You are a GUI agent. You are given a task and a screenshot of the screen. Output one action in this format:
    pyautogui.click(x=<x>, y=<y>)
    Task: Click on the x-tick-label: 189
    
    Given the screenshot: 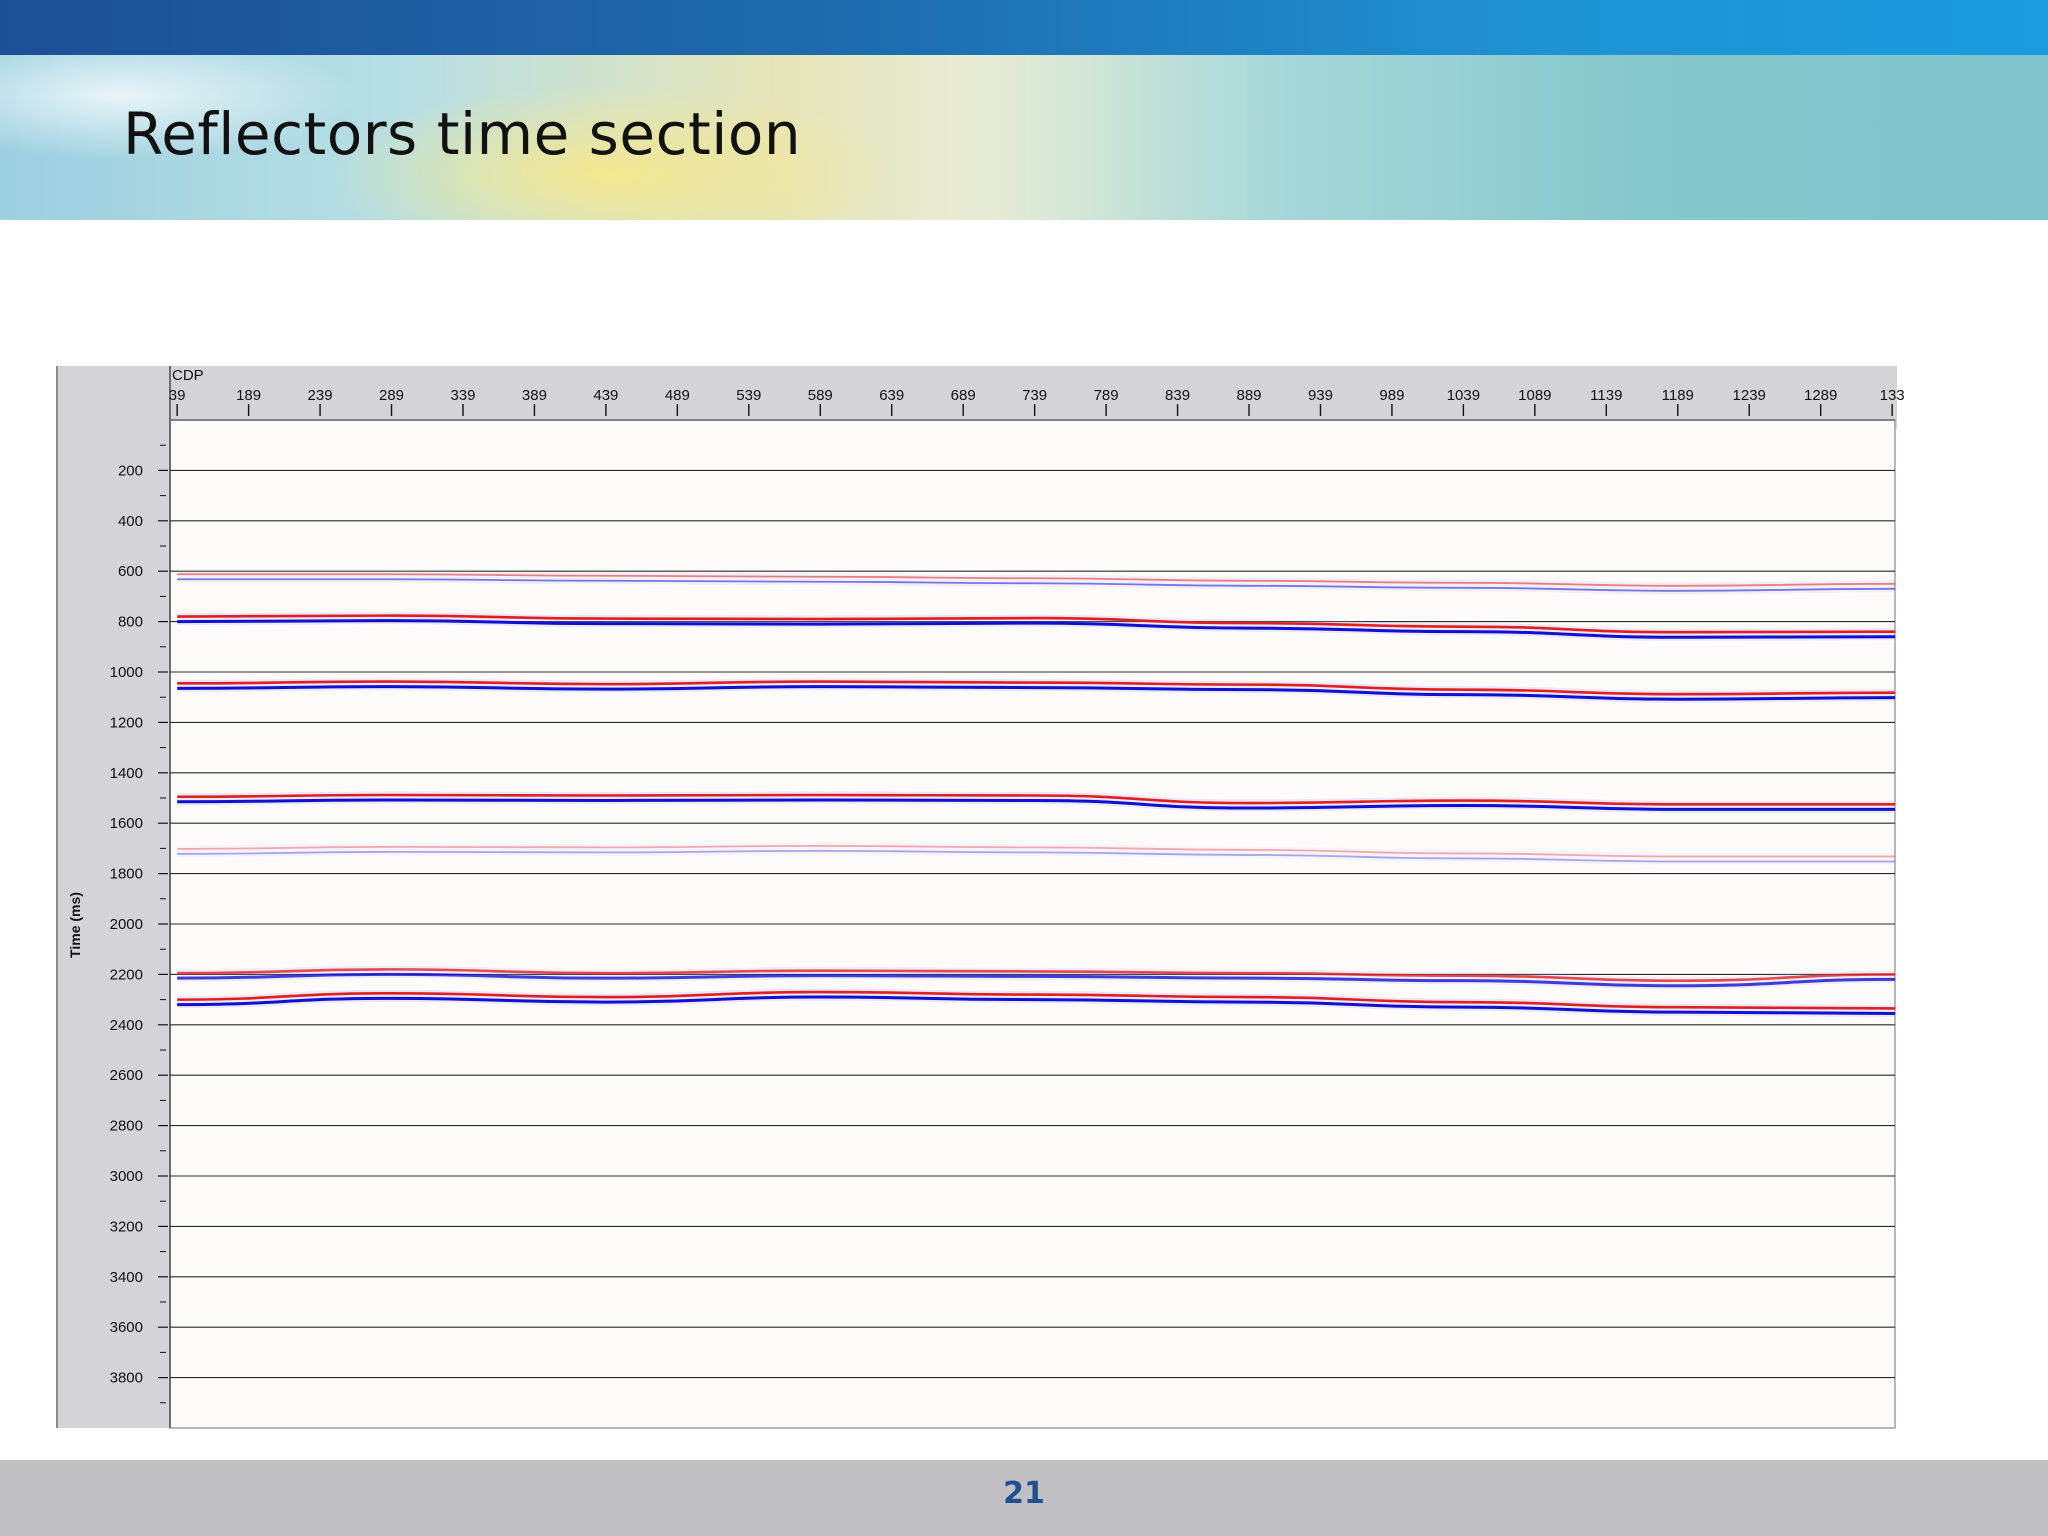 What is the action you would take?
    pyautogui.click(x=248, y=395)
    